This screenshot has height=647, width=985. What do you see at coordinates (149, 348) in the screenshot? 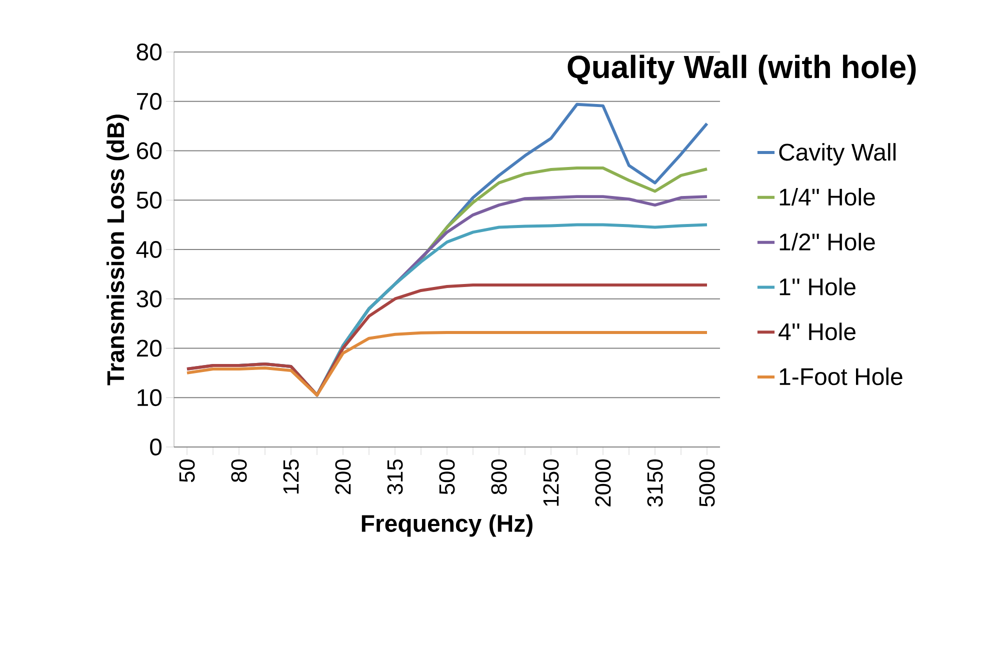
I see `y-tick-label: 20` at bounding box center [149, 348].